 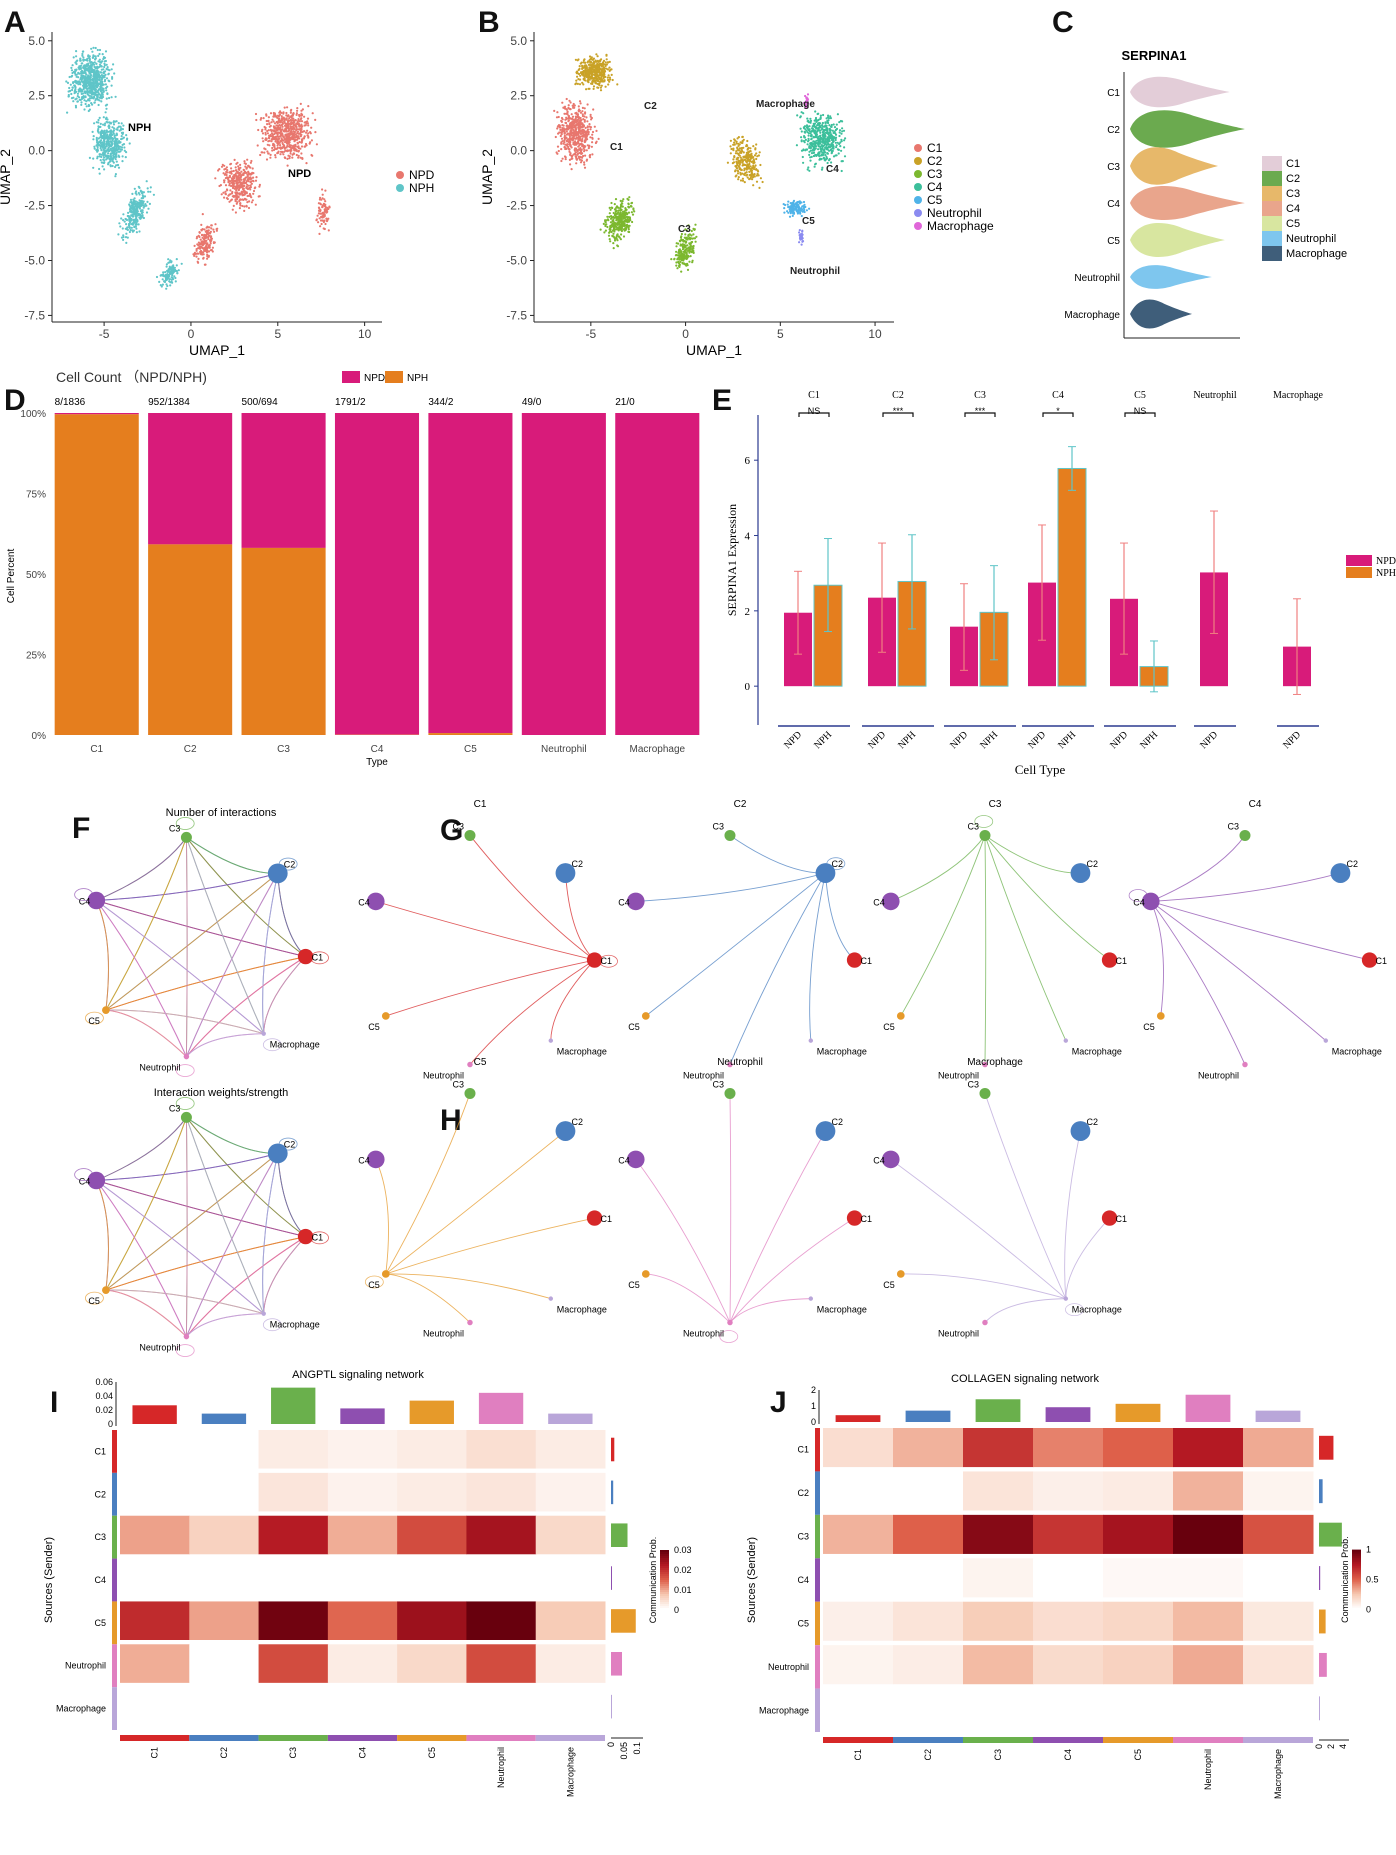 I want to click on point-c5, so click(x=787, y=211).